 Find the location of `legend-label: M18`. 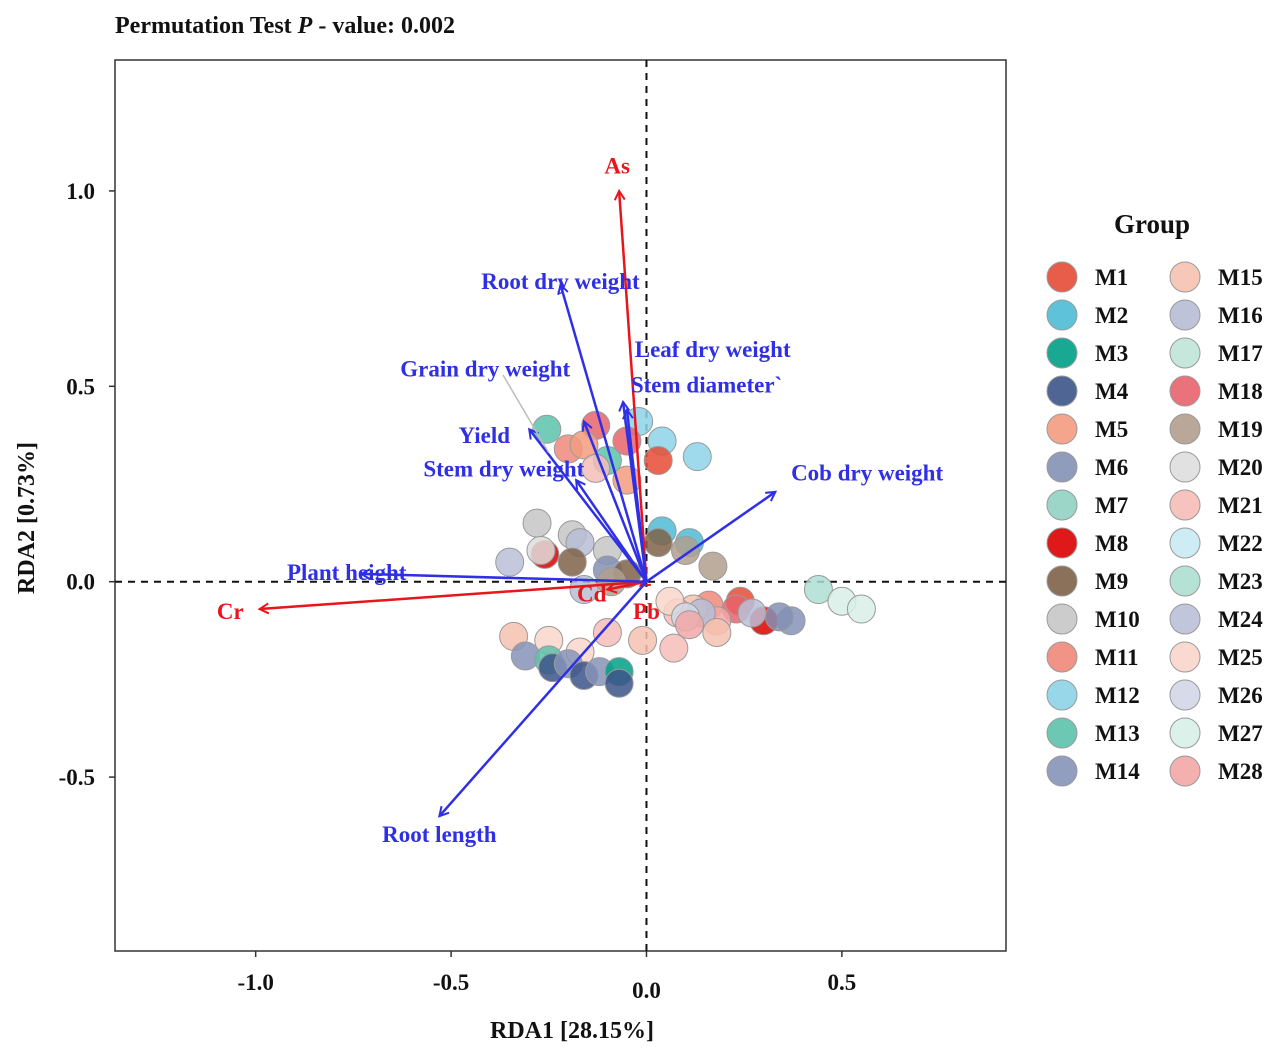

legend-label: M18 is located at coordinates (1240, 391).